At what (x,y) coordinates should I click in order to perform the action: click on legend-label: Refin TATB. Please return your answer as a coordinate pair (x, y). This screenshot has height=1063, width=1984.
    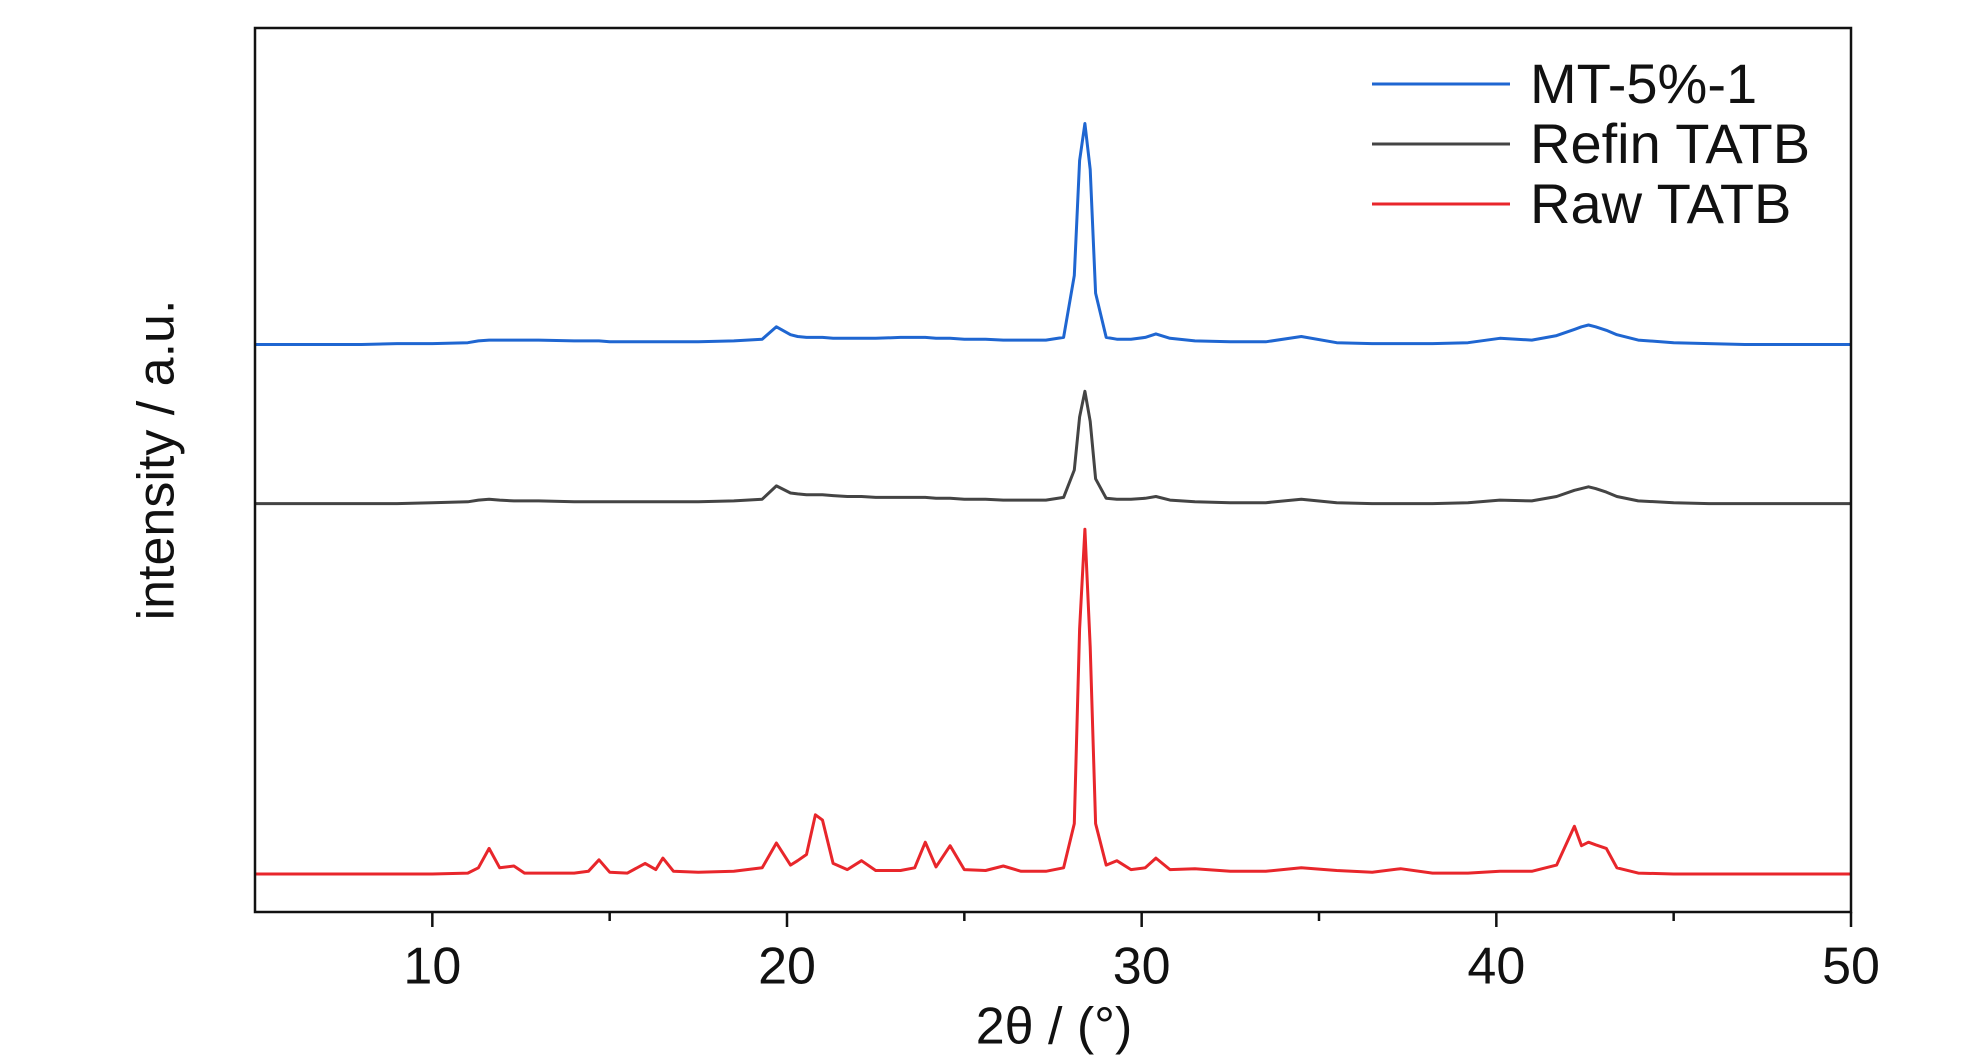
    Looking at the image, I should click on (1670, 143).